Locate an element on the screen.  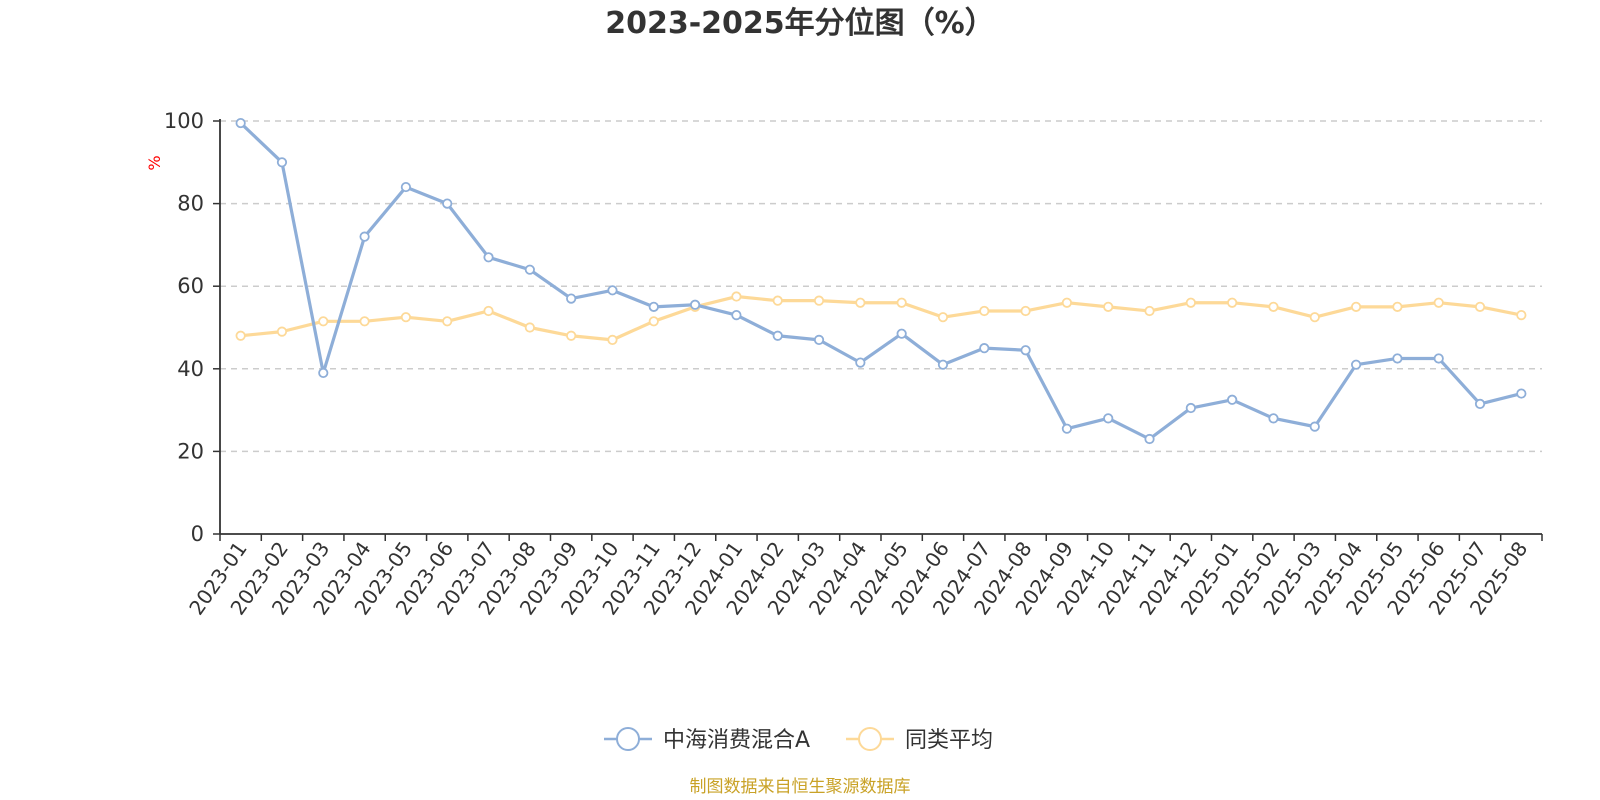
legend: 中海消费混合A 同类平均 is located at coordinates (798, 740).